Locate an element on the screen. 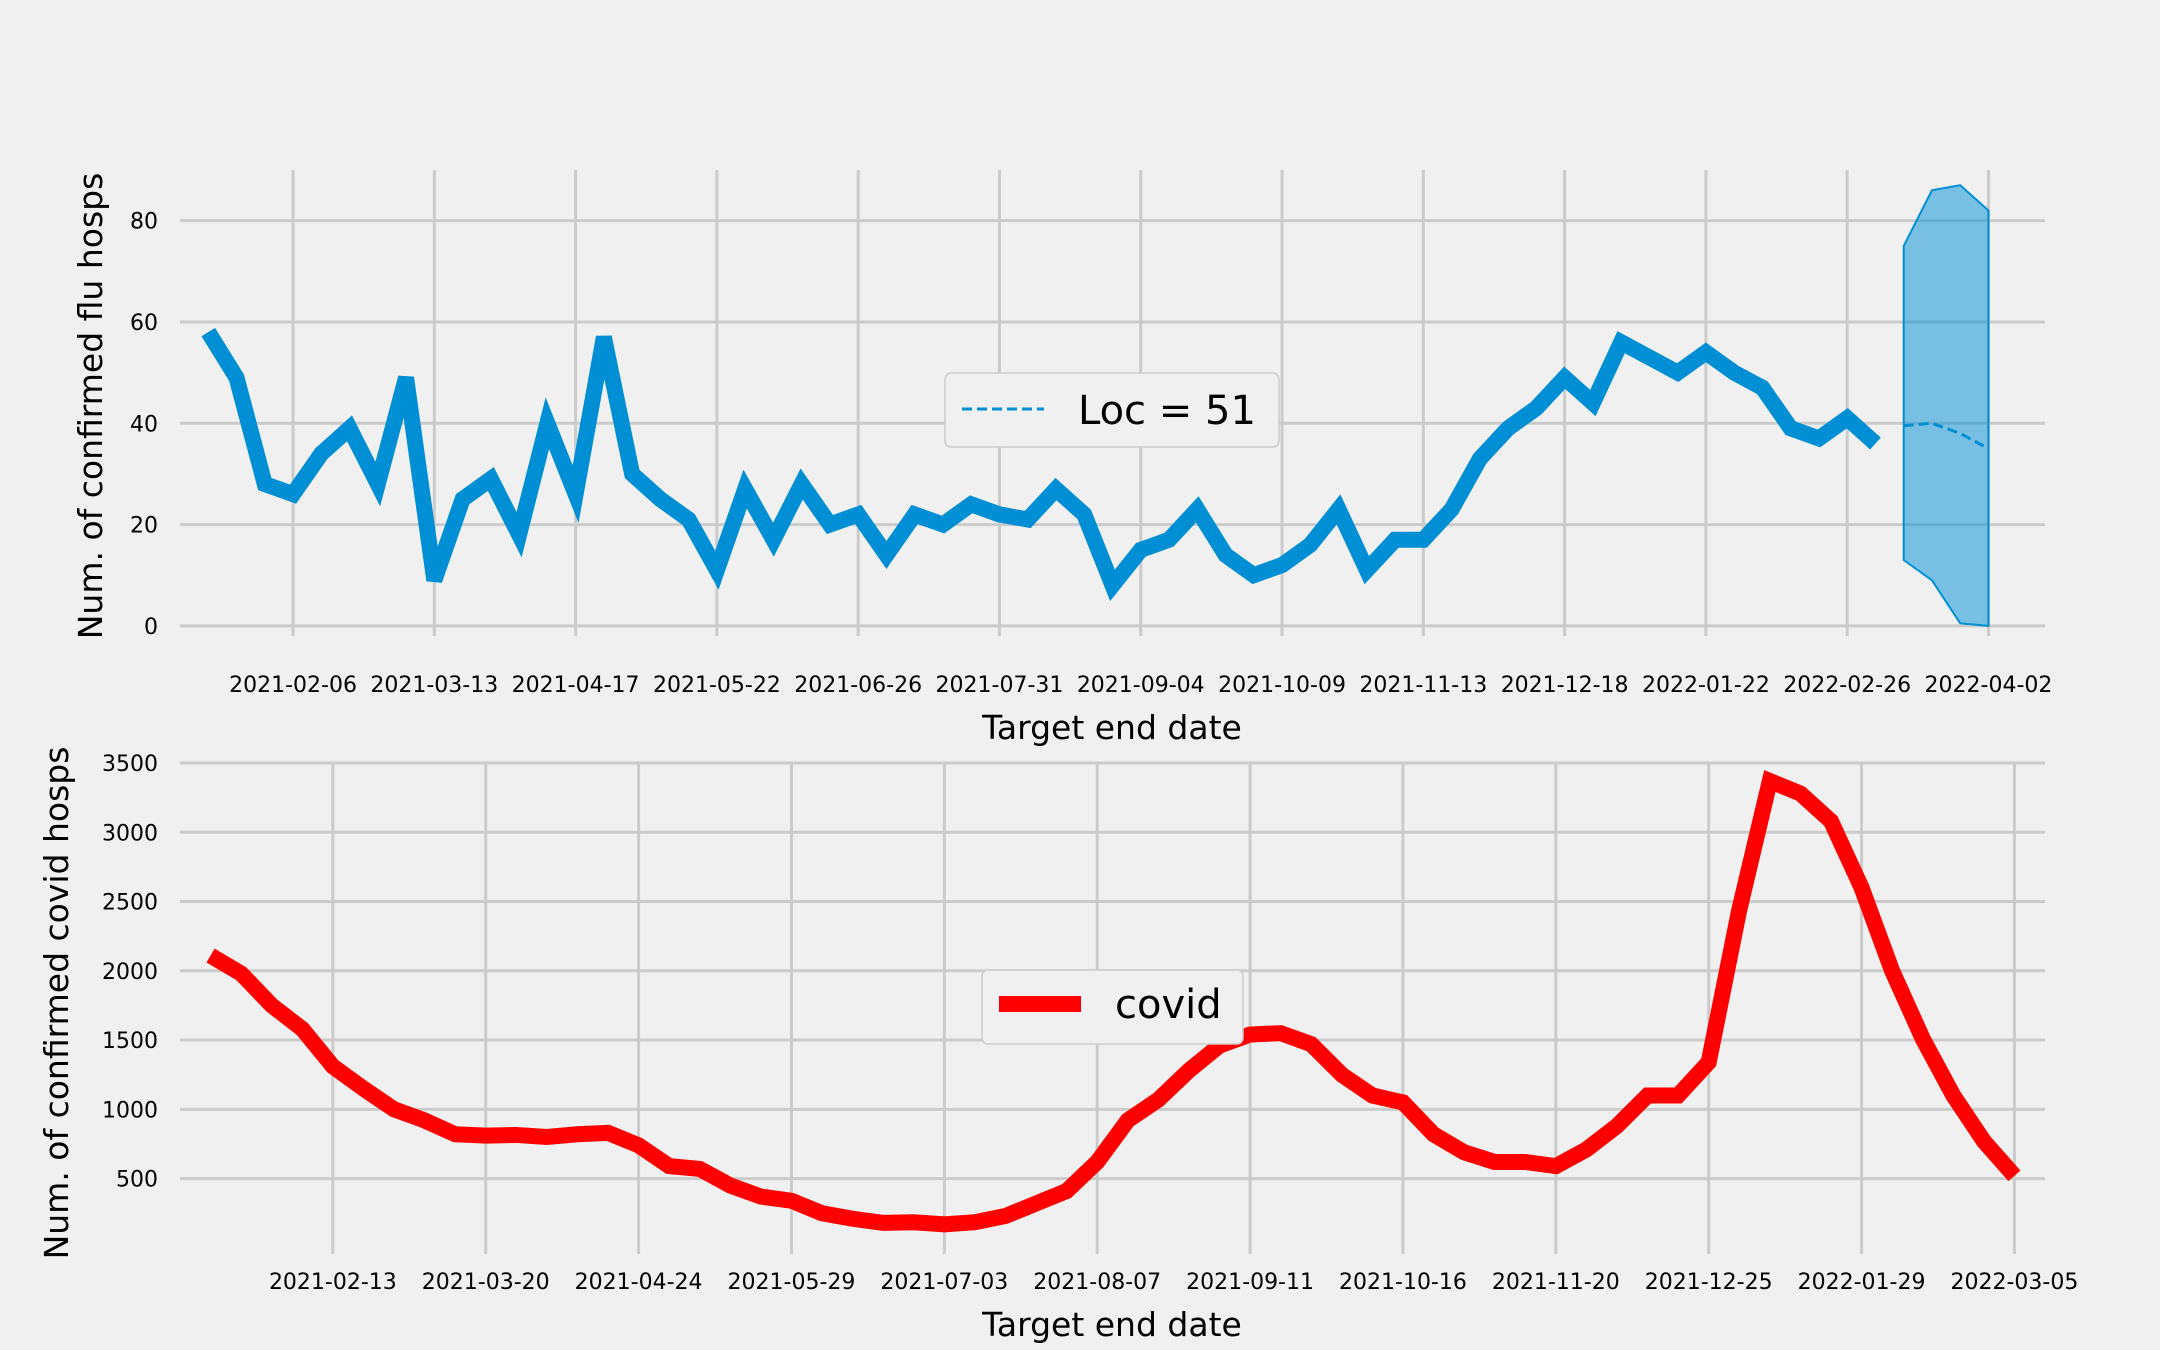  y-tick-label: 1500 is located at coordinates (130, 1041).